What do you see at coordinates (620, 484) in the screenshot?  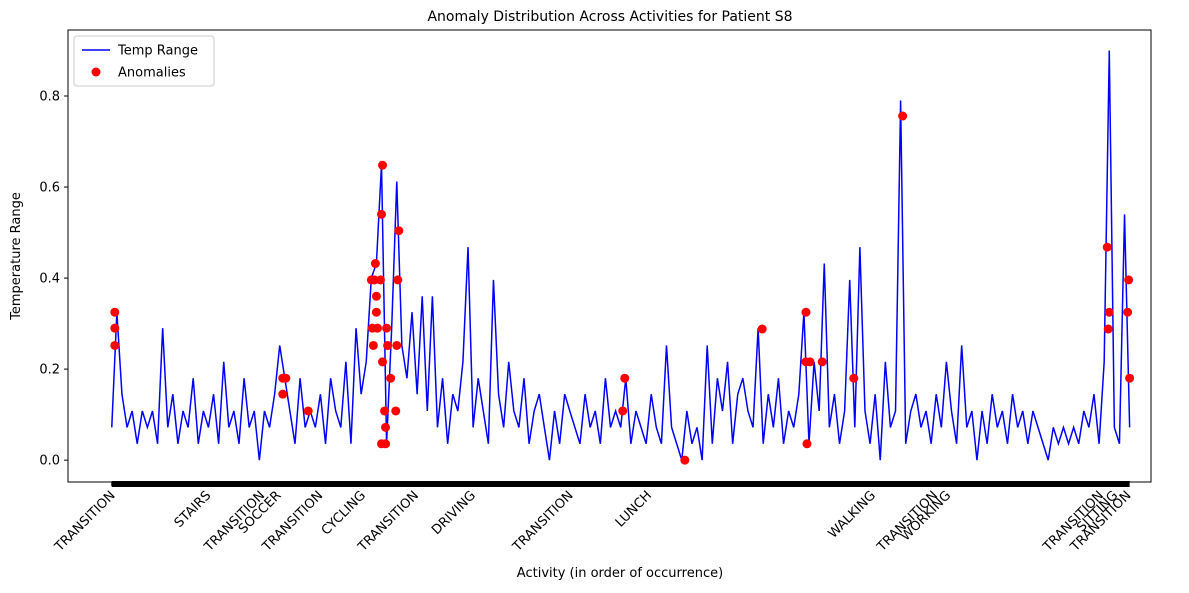 I see `x-tick-strip` at bounding box center [620, 484].